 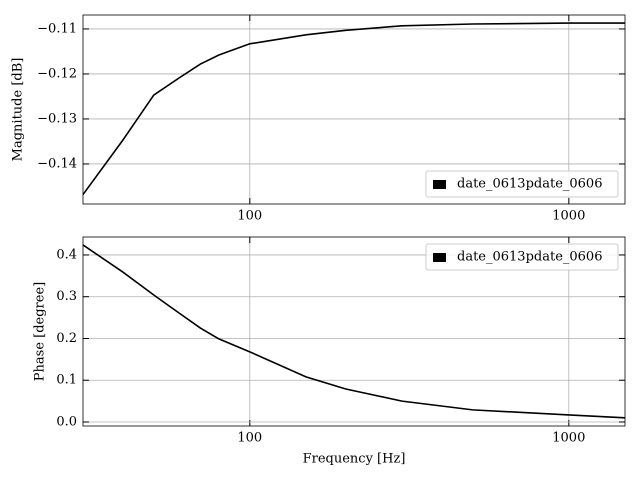 What do you see at coordinates (66, 421) in the screenshot?
I see `y-tick-label: 0.0` at bounding box center [66, 421].